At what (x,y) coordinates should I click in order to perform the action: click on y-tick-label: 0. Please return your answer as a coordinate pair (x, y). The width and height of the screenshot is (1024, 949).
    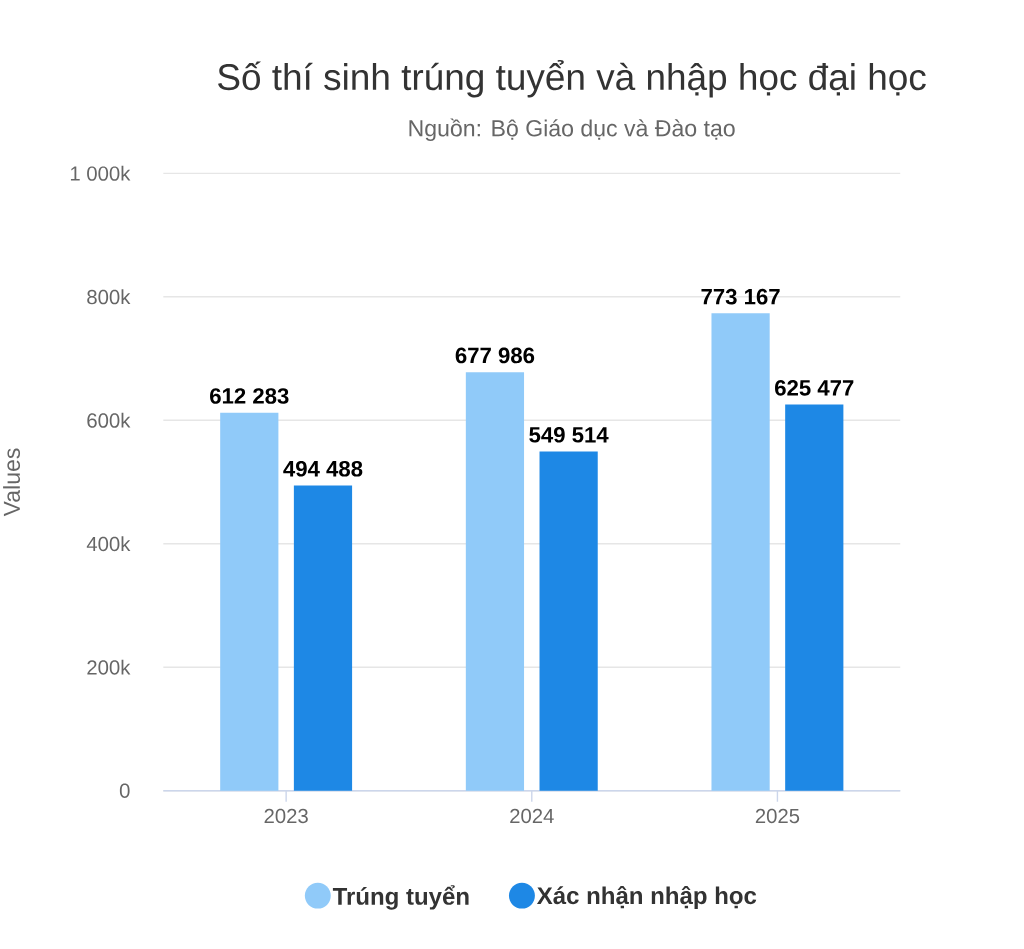
    Looking at the image, I should click on (124, 790).